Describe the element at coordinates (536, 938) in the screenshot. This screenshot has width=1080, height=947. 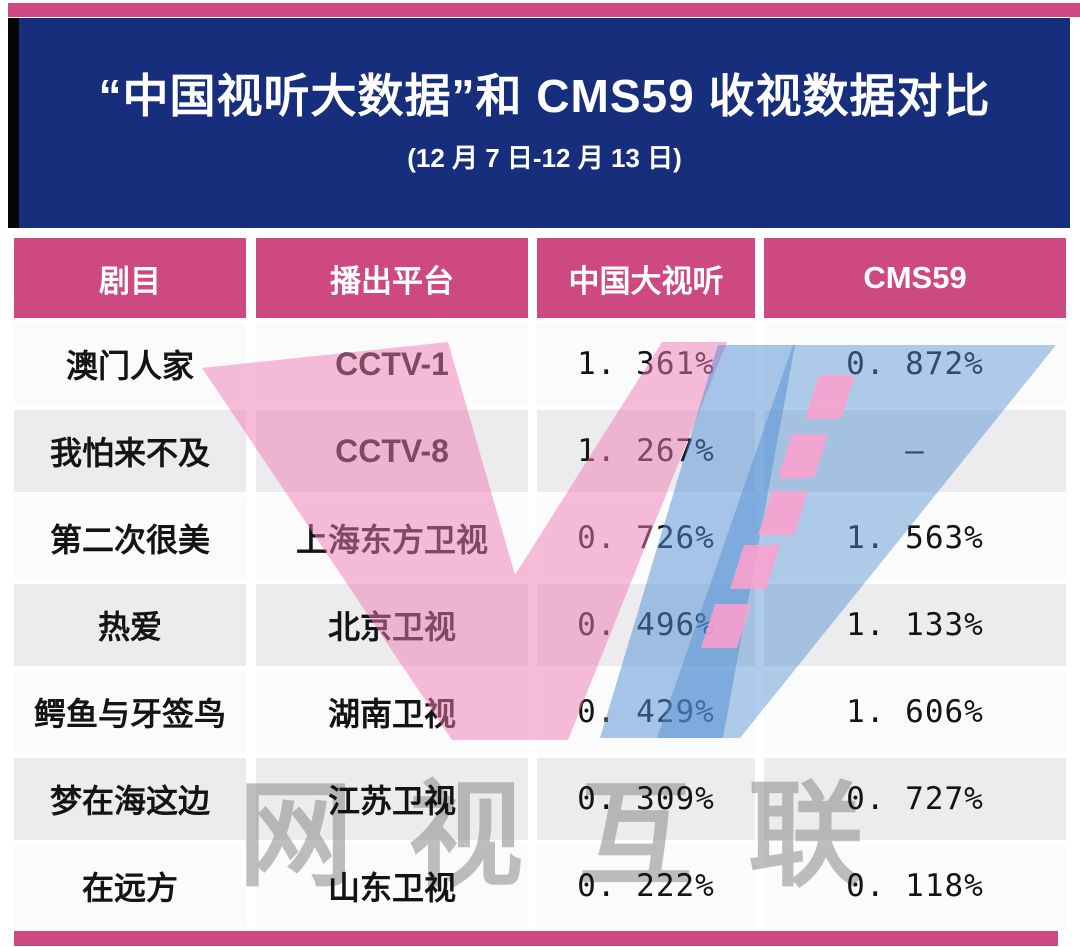
I see `bottom-brand-strip` at that location.